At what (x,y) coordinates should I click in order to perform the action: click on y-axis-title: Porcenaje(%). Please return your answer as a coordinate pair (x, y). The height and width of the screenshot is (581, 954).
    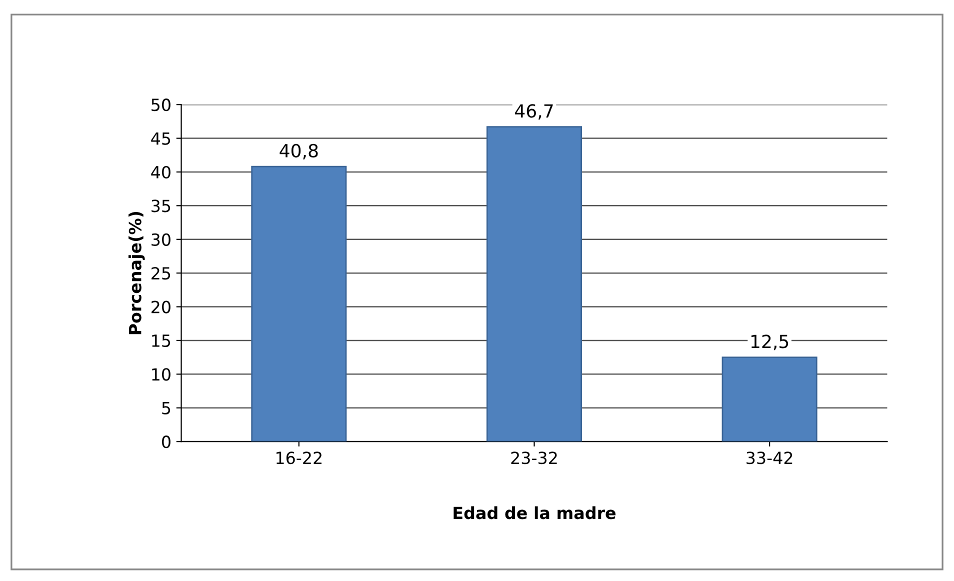
    Looking at the image, I should click on (136, 273).